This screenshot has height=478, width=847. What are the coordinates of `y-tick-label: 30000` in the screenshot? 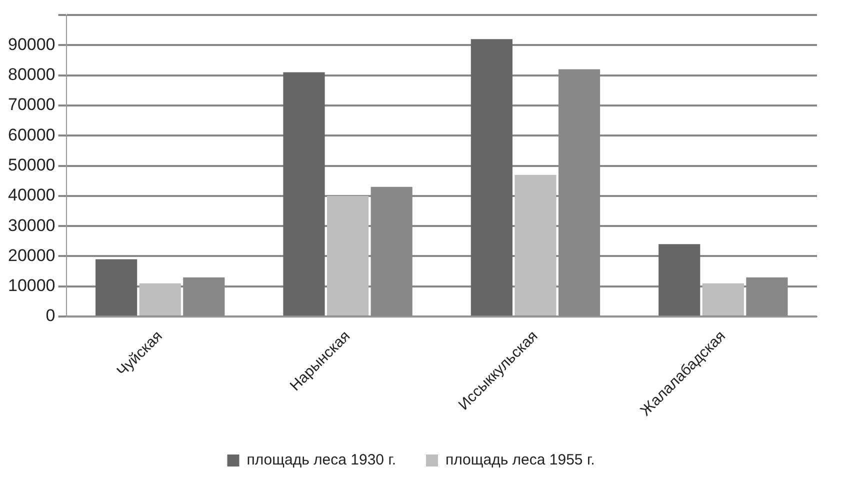 It's located at (32, 225).